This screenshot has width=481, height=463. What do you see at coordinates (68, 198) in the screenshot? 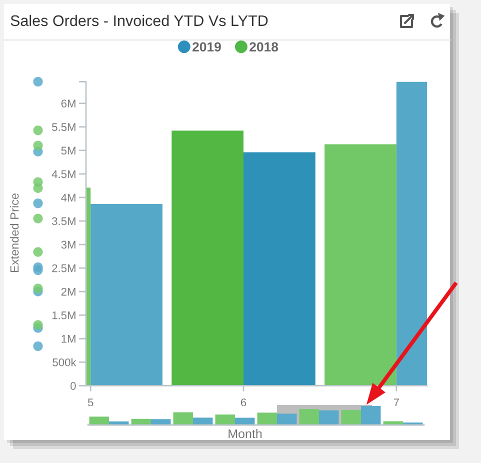
I see `y-tick-label: 4M` at bounding box center [68, 198].